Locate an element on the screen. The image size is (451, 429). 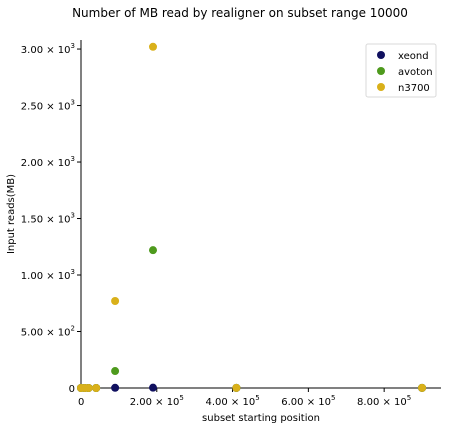
y-tick-label: 0 is located at coordinates (72, 389).